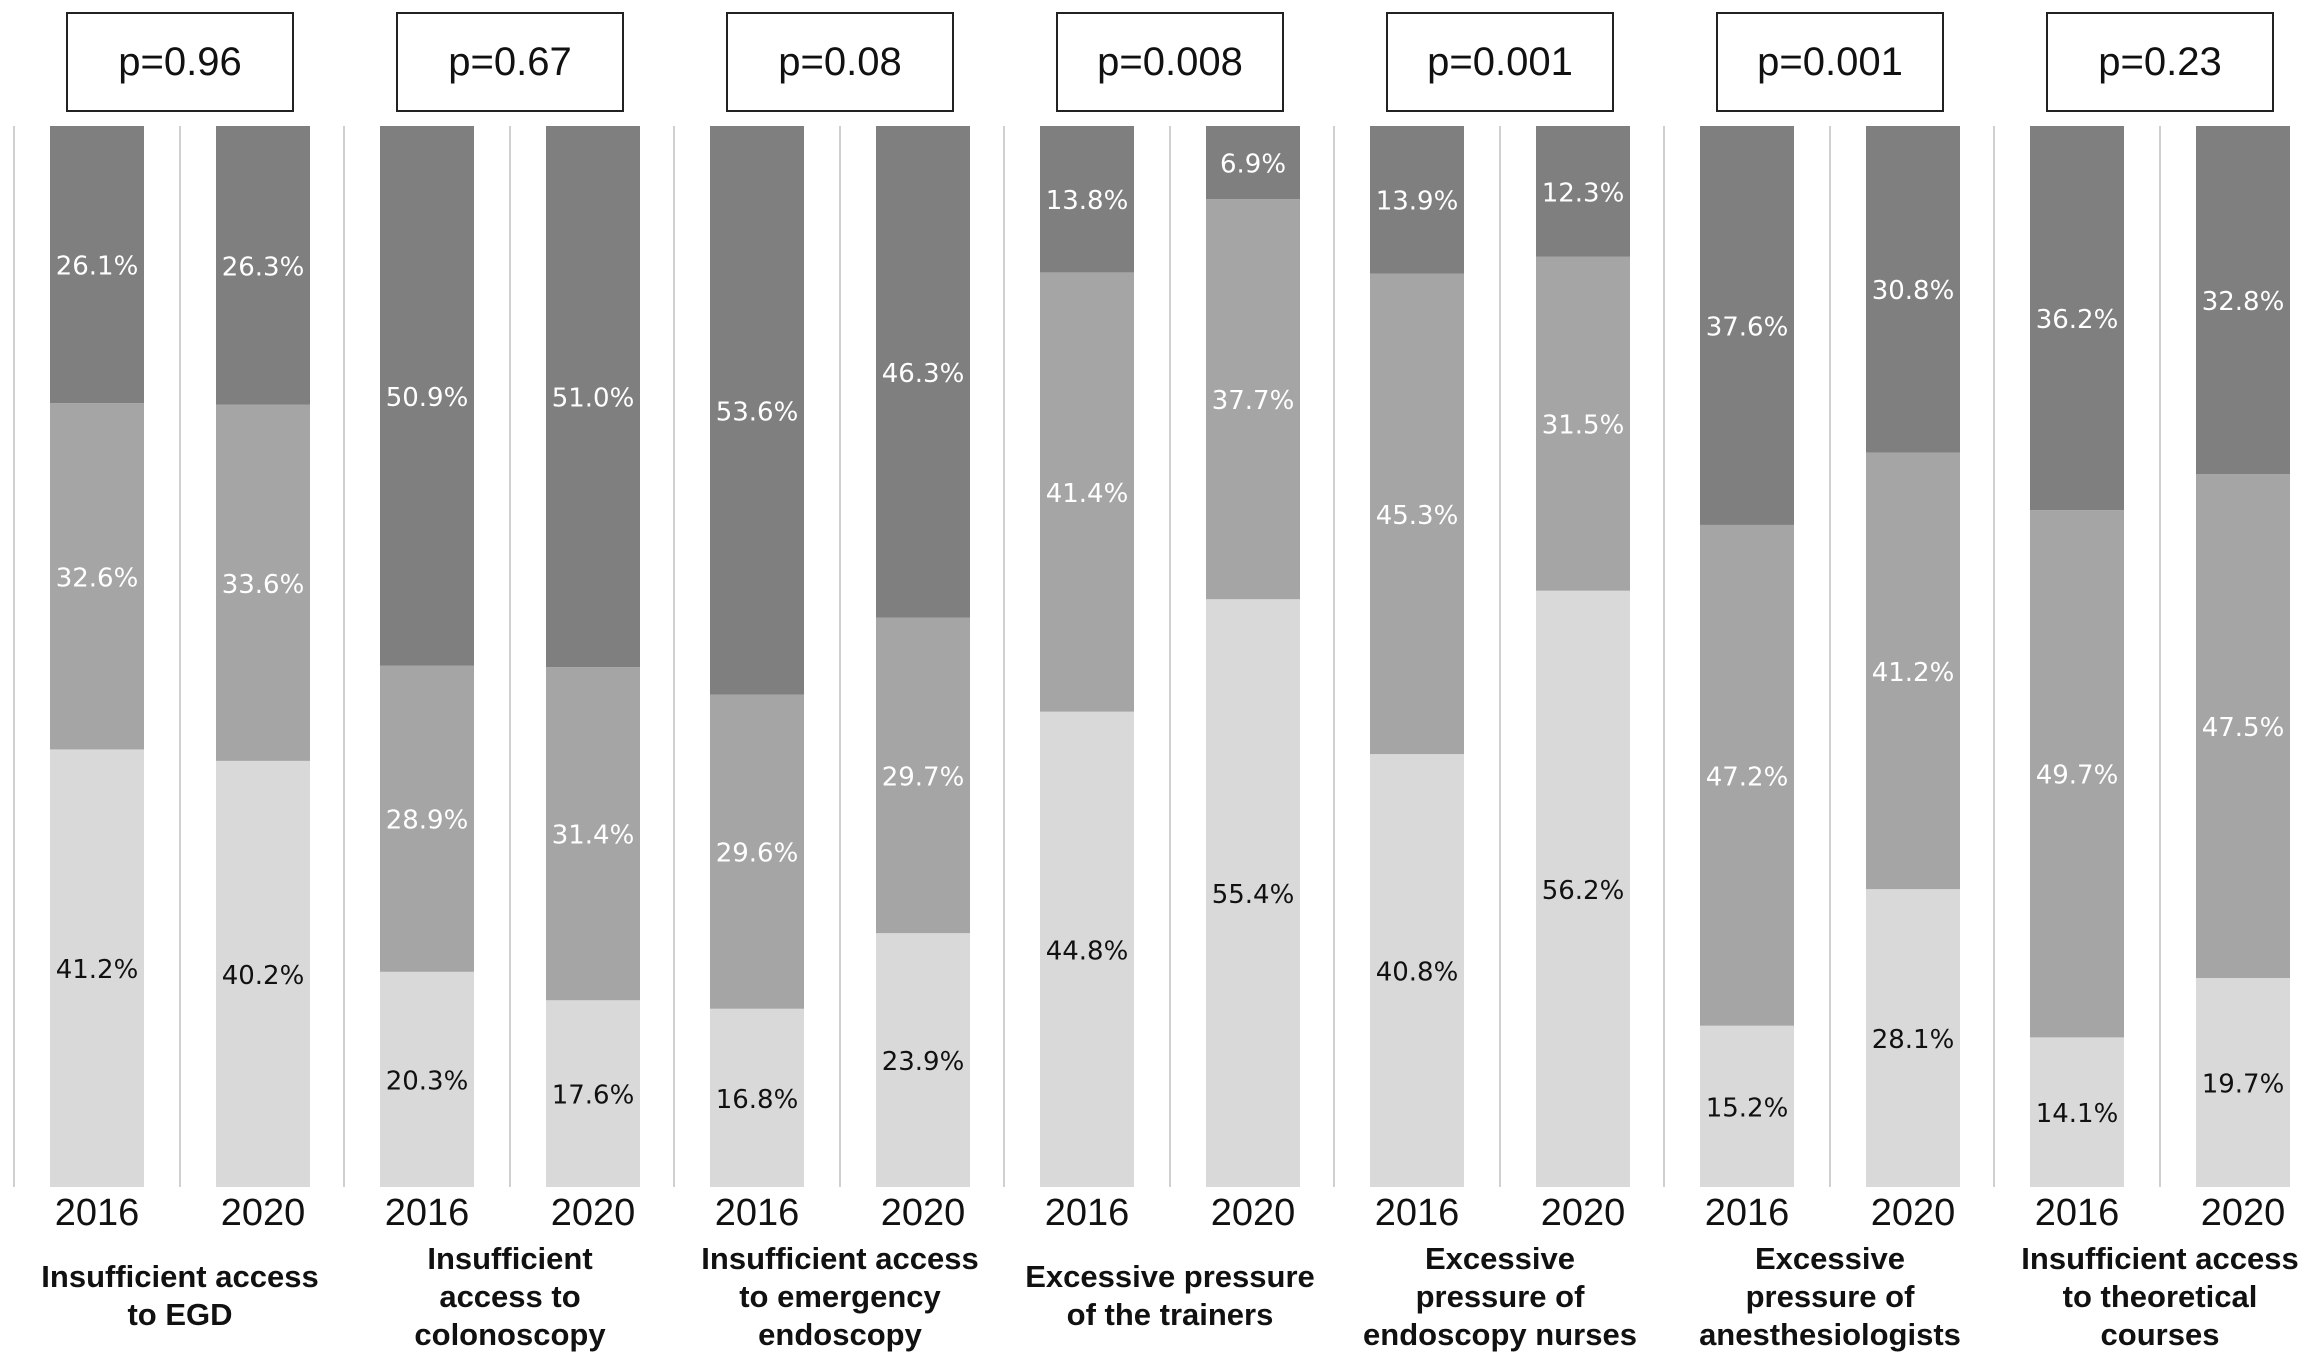 Image resolution: width=2310 pixels, height=1354 pixels. I want to click on data-label: 37.6%, so click(1747, 327).